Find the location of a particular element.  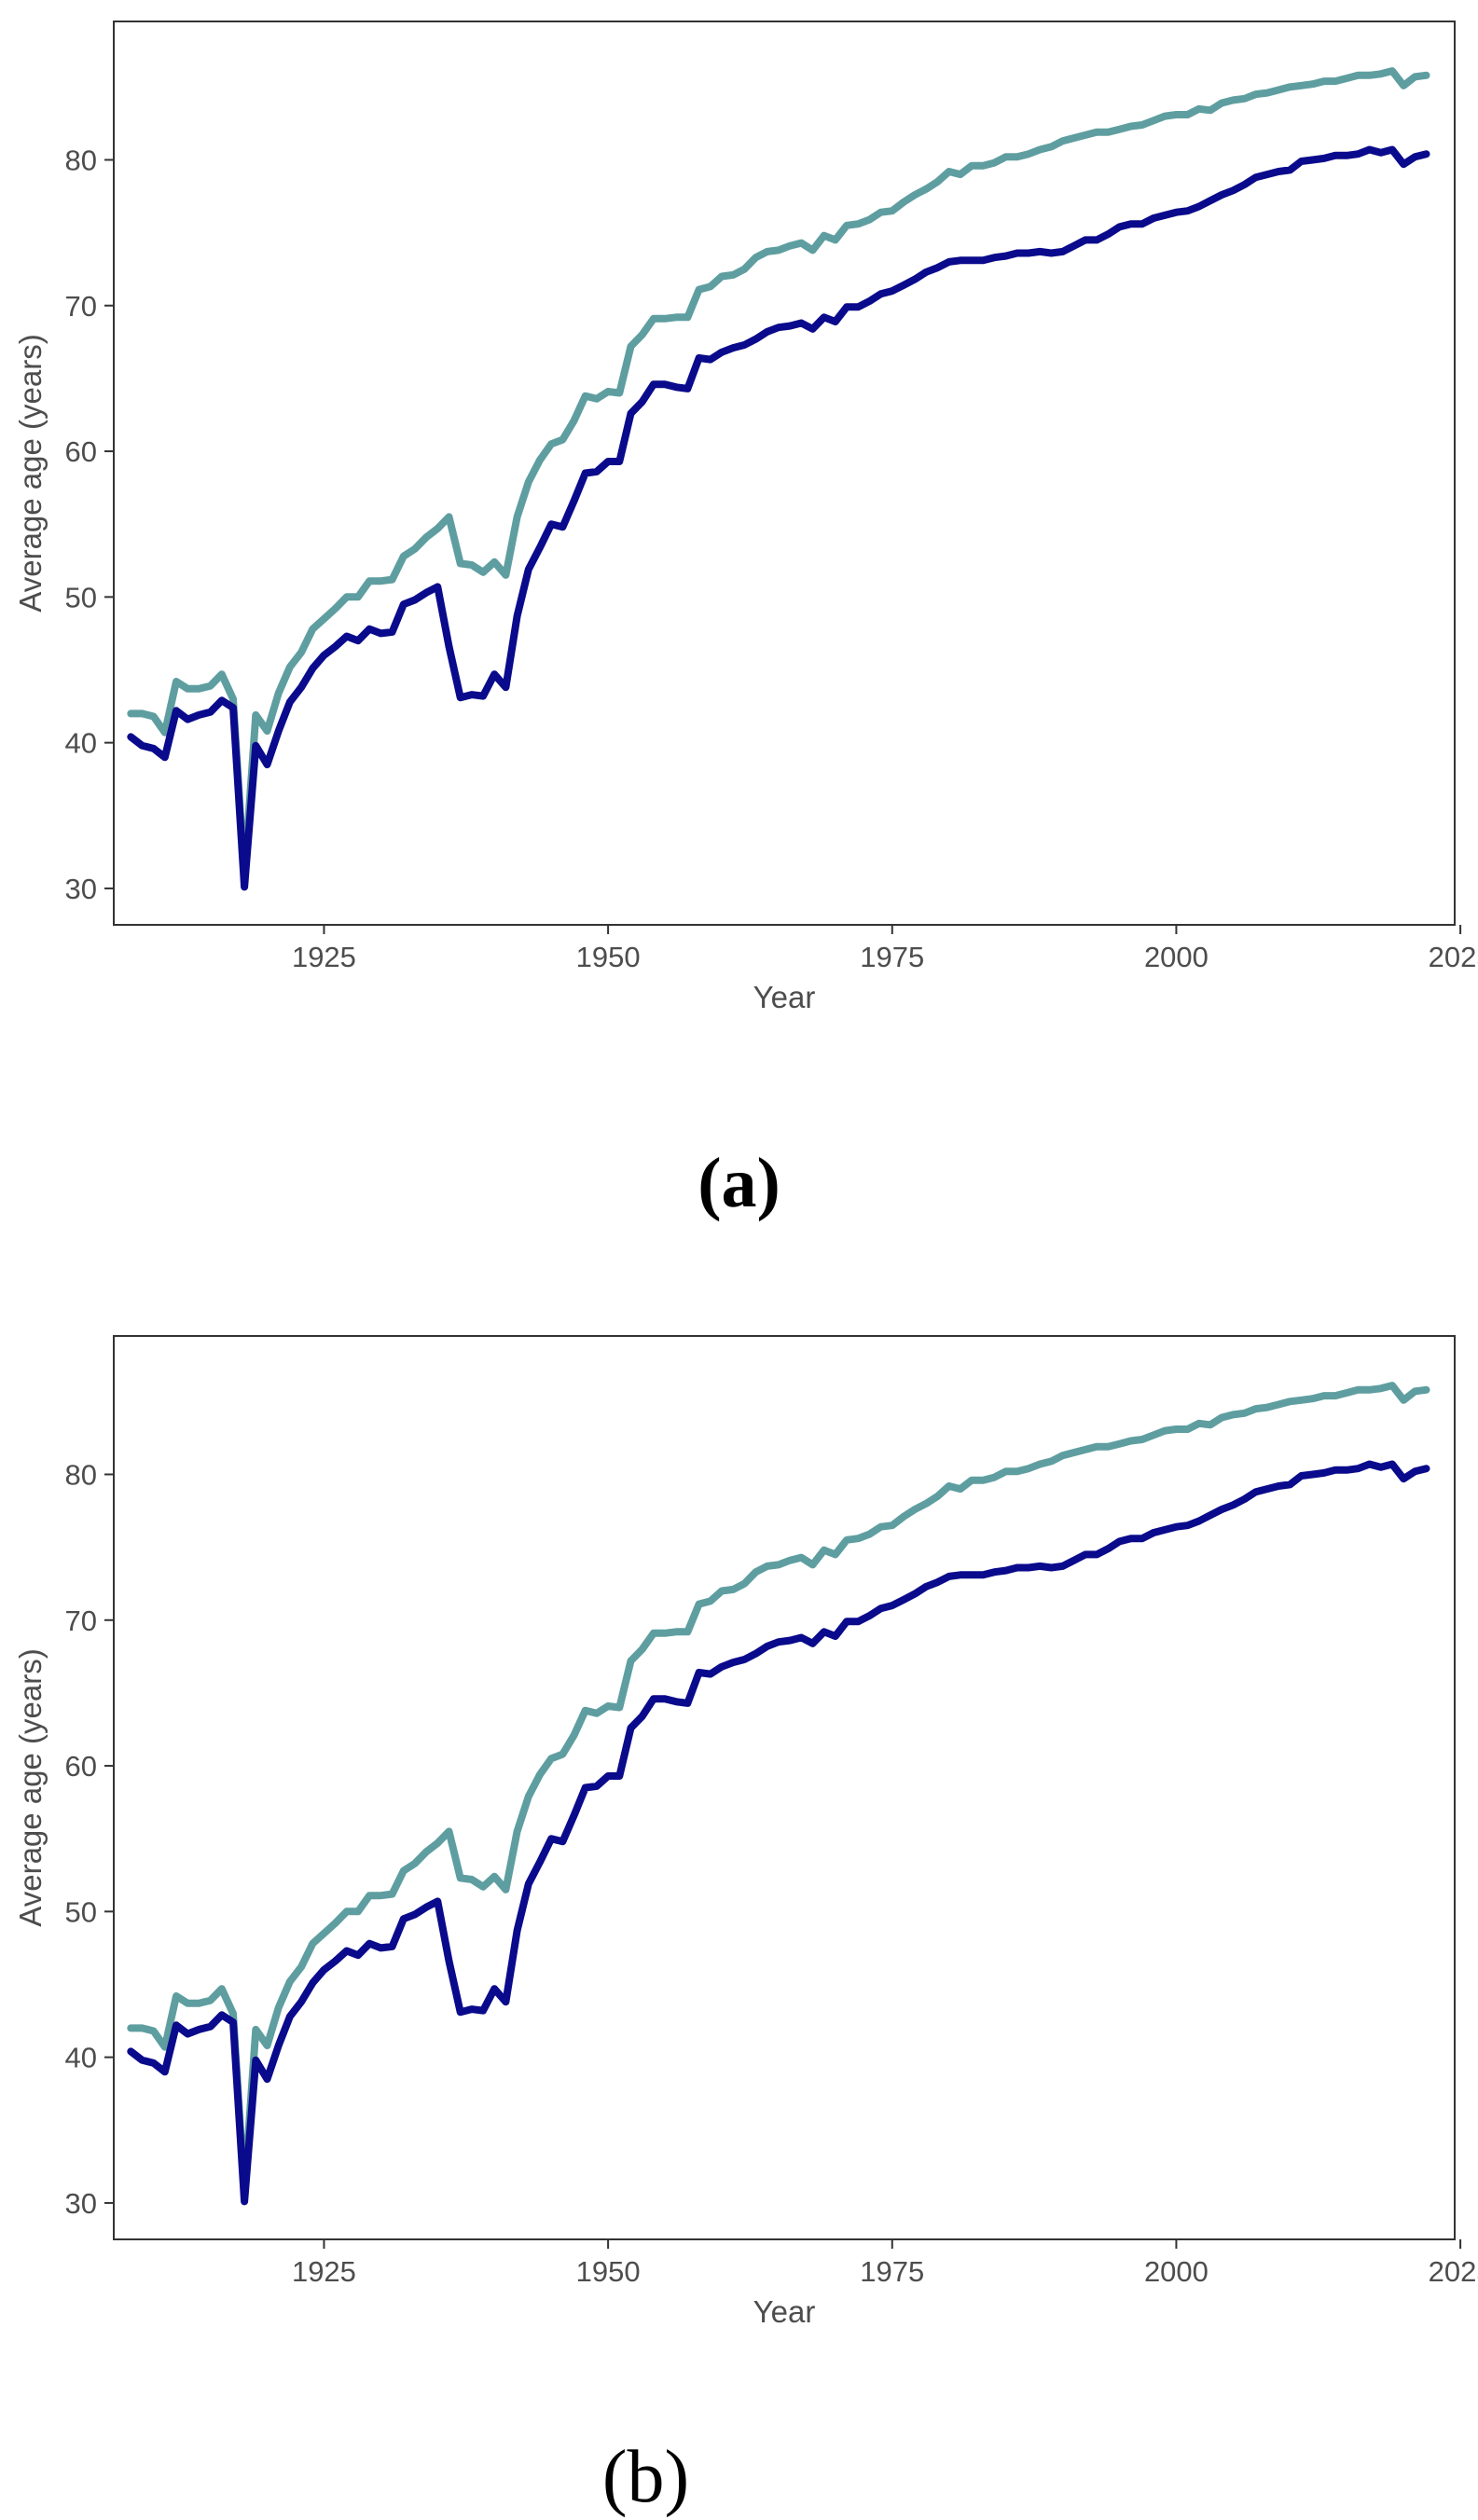

caption-a: (a) is located at coordinates (739, 1183).